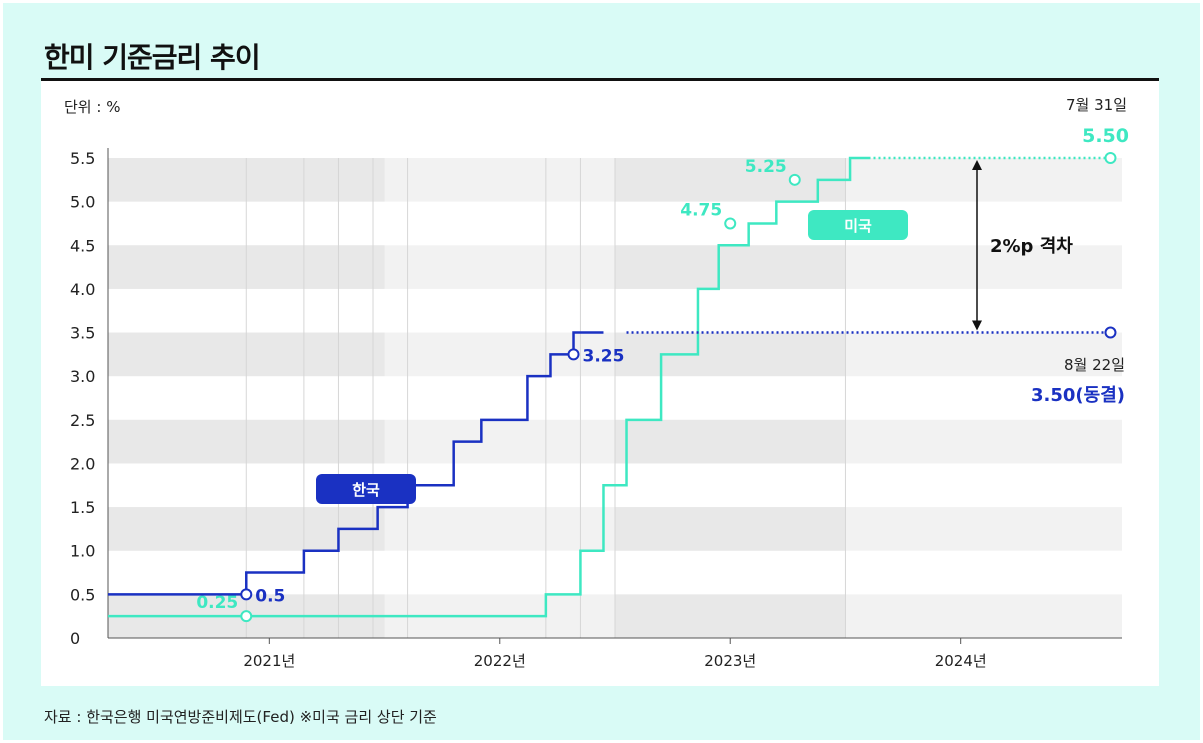 This screenshot has height=743, width=1203. I want to click on end-date-label: 8월 22일, so click(1094, 365).